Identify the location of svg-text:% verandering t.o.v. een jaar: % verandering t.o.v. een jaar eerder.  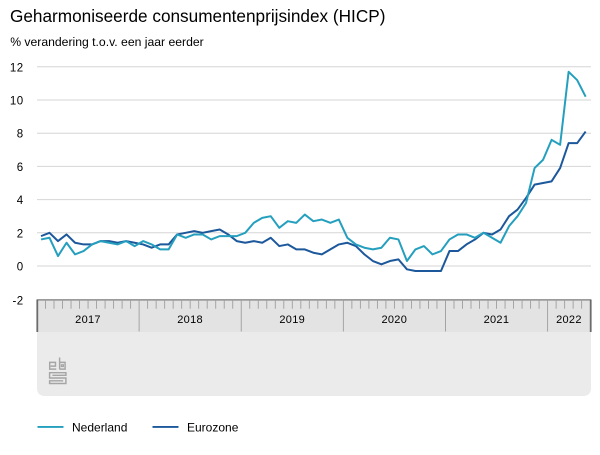
(107, 42).